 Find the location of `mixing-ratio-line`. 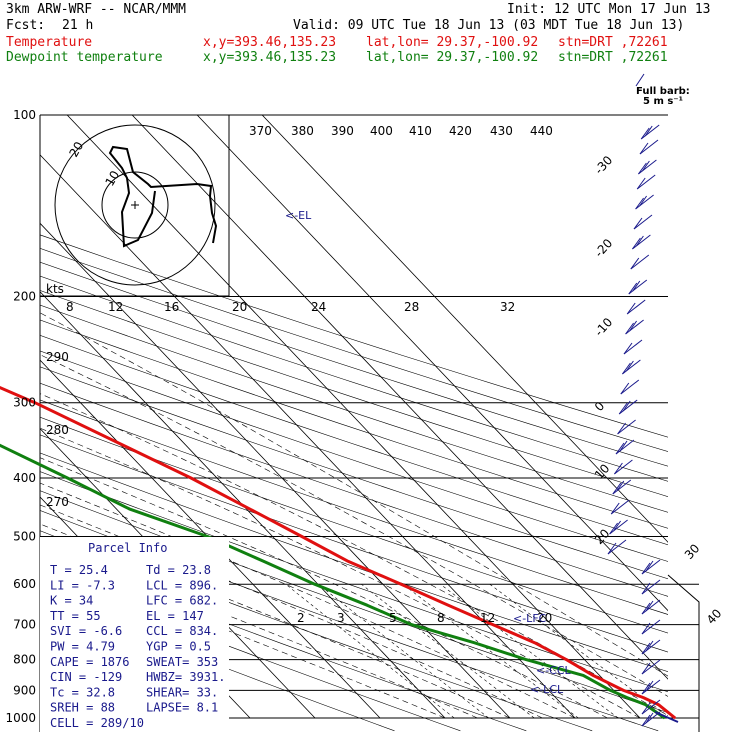

mixing-ratio-line is located at coordinates (370, 651).